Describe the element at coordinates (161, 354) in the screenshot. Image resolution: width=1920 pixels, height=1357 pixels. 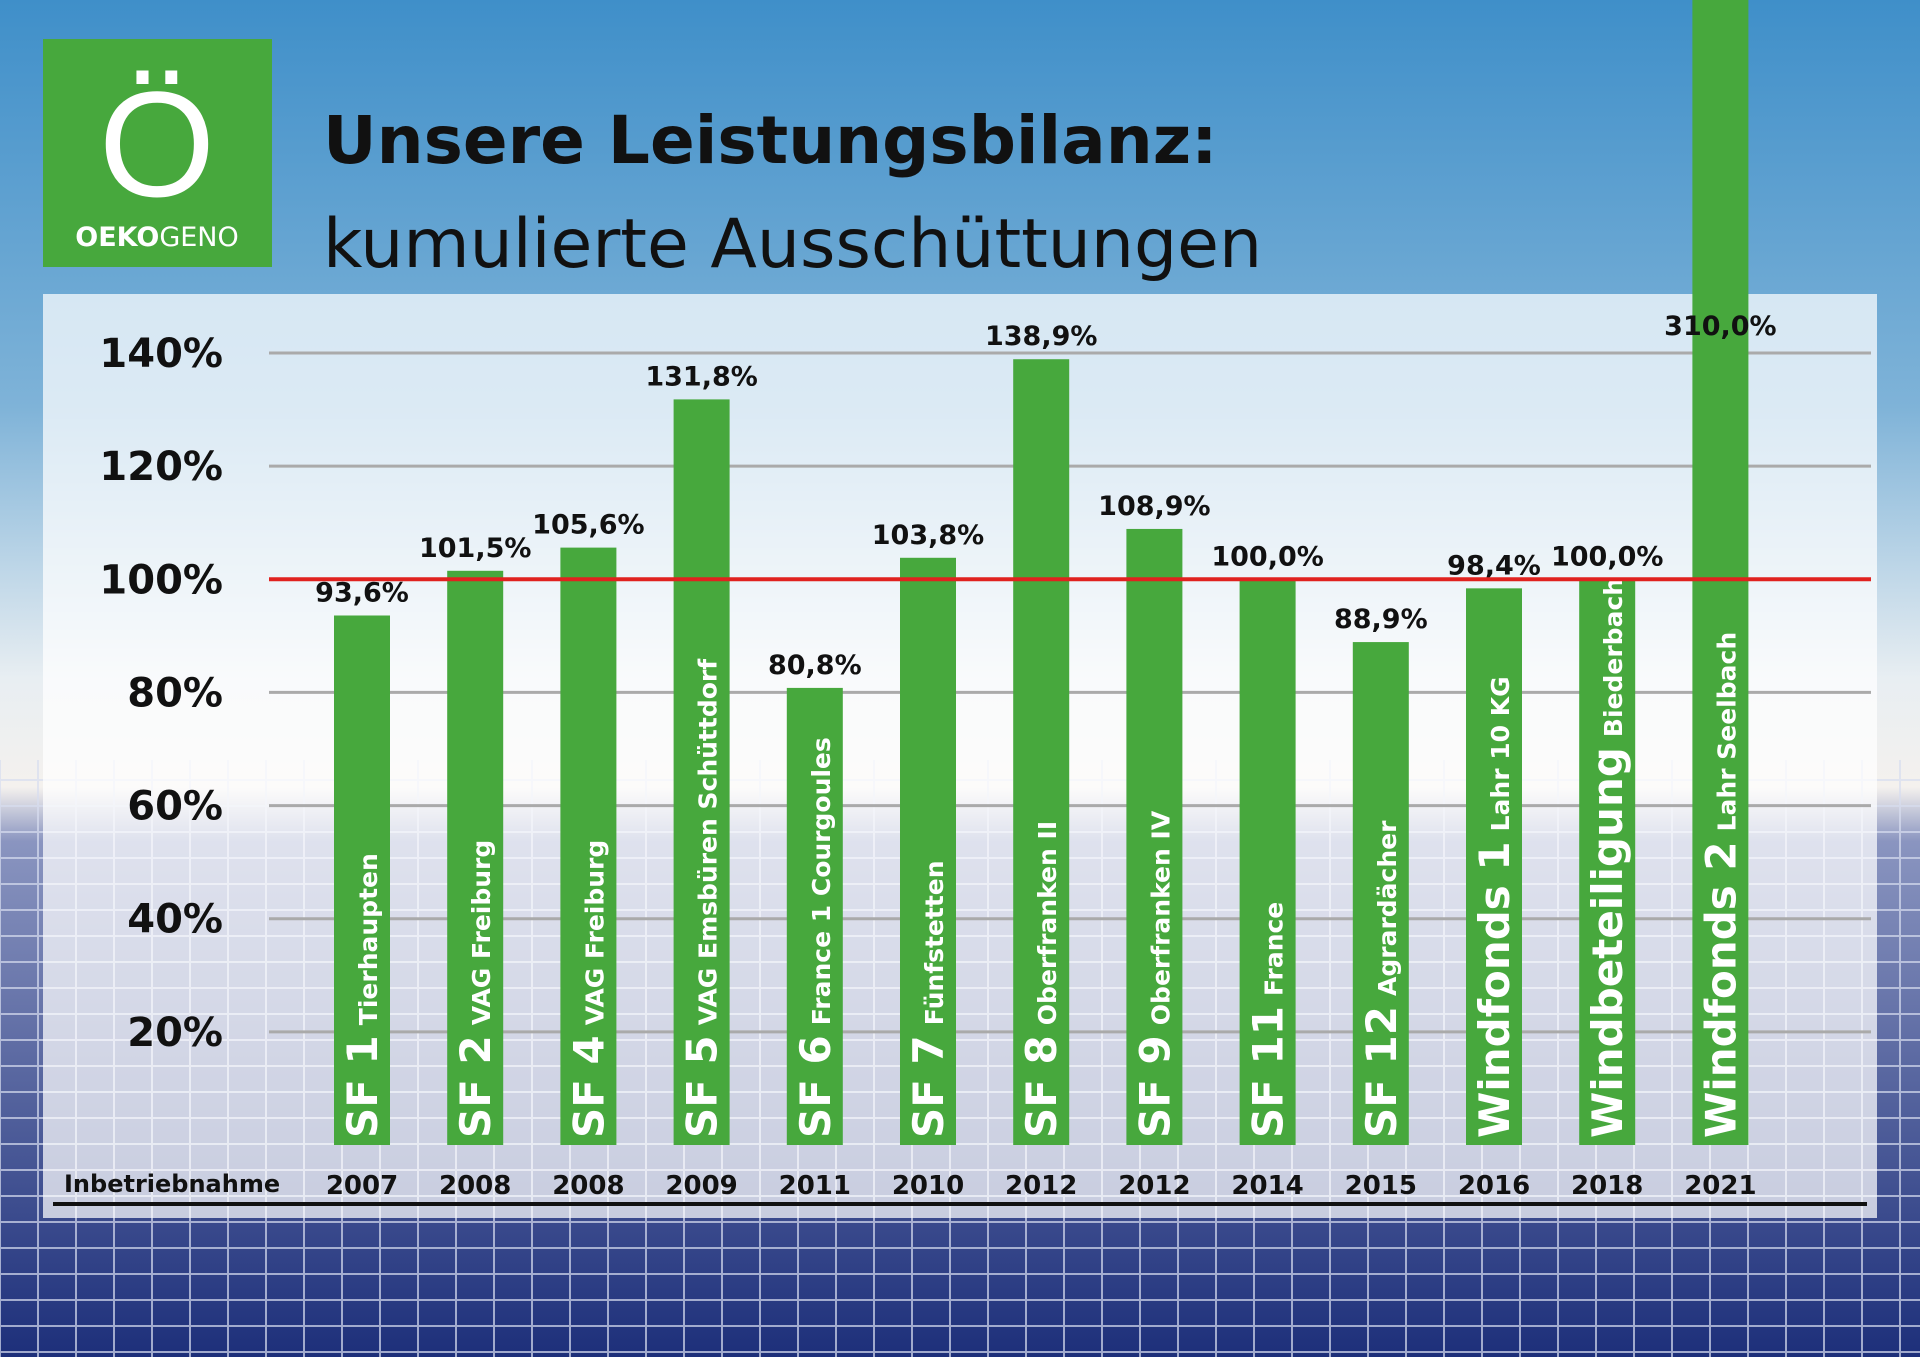
I see `y-tick-label: 140%` at that location.